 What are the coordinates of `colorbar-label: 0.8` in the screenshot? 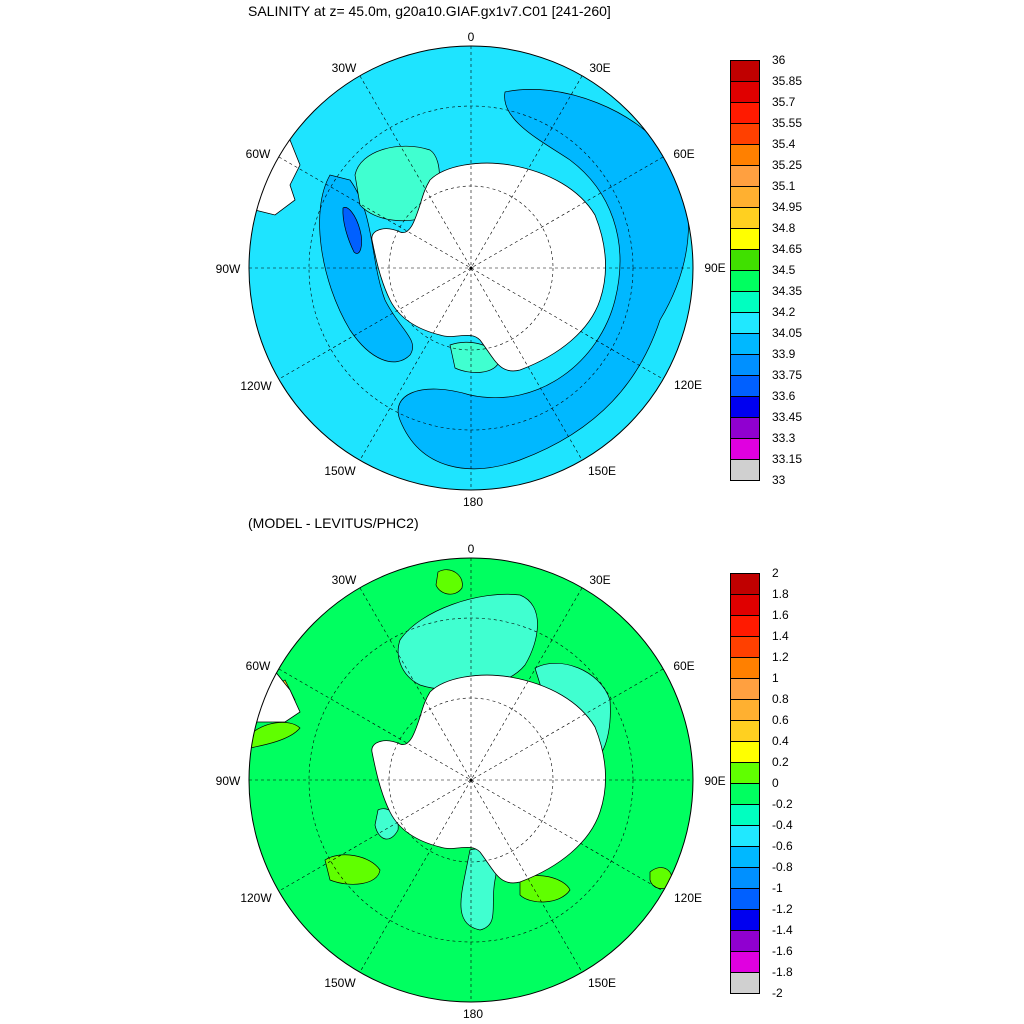 It's located at (780, 699).